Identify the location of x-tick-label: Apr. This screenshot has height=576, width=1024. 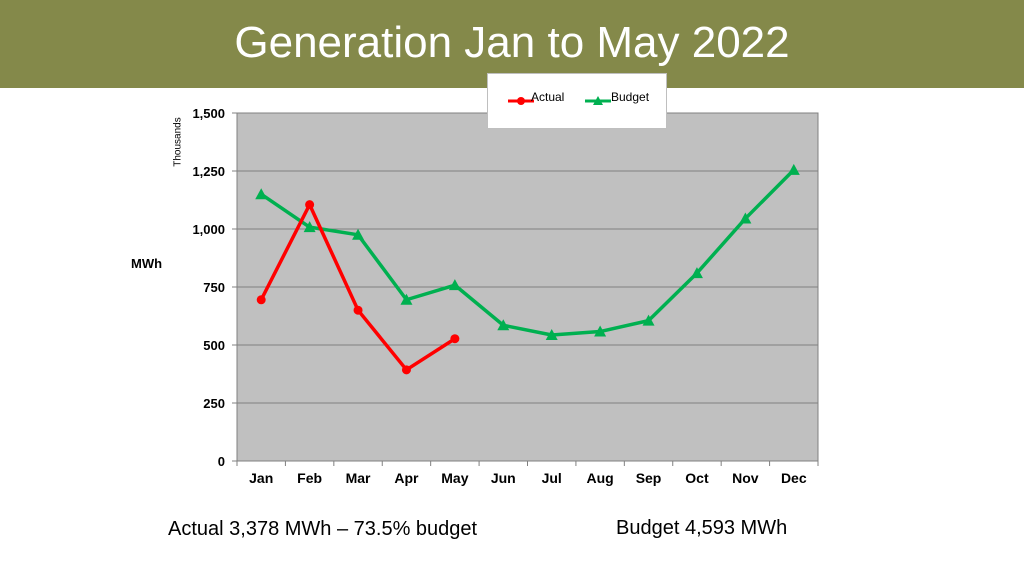
(406, 478).